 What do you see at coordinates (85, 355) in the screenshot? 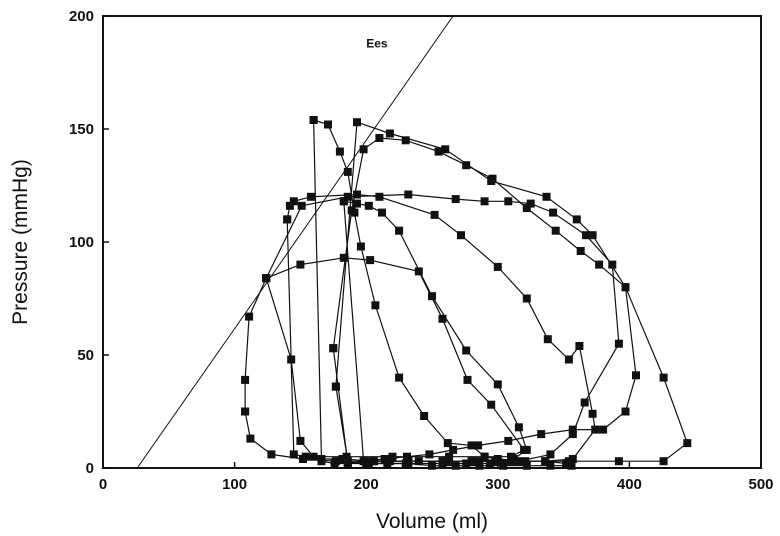
I see `y-tick-label: 50` at bounding box center [85, 355].